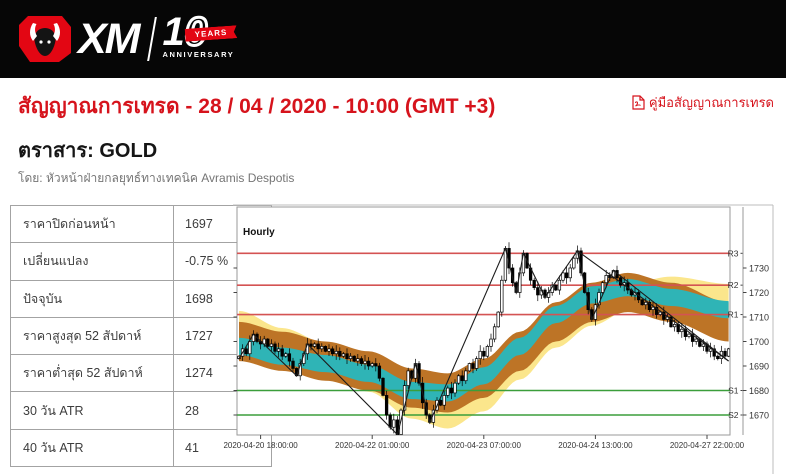 This screenshot has height=474, width=786. What do you see at coordinates (733, 391) in the screenshot?
I see `level-label-S1: S1` at bounding box center [733, 391].